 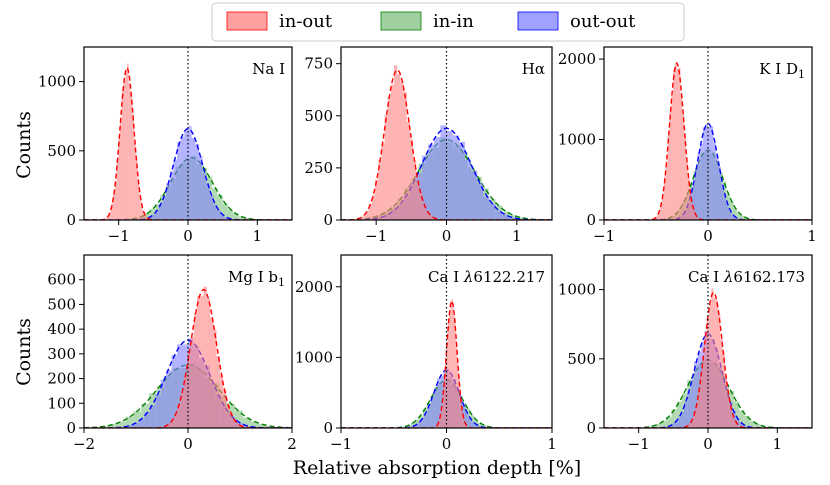 What do you see at coordinates (61, 379) in the screenshot?
I see `y-tick-label: 200` at bounding box center [61, 379].